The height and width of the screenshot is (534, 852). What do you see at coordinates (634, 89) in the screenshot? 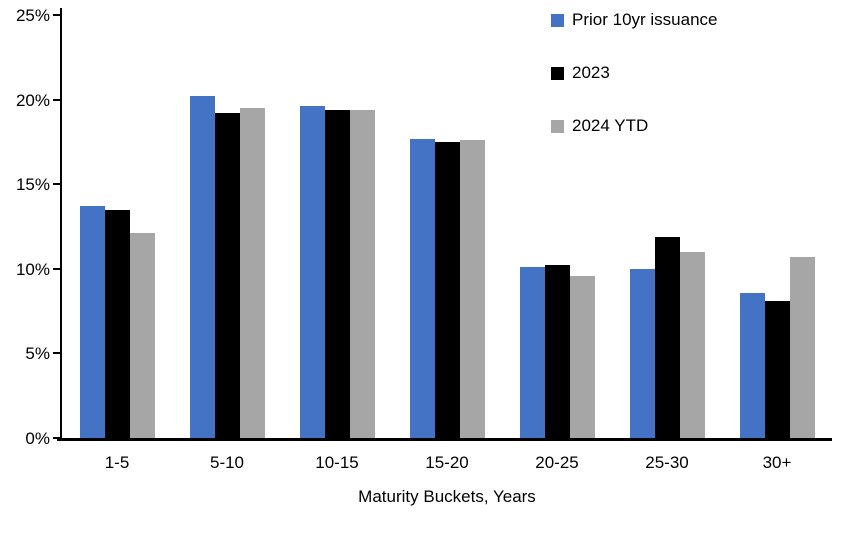
I see `legend: Prior 10yr issuance 2023 2024 YTD` at bounding box center [634, 89].